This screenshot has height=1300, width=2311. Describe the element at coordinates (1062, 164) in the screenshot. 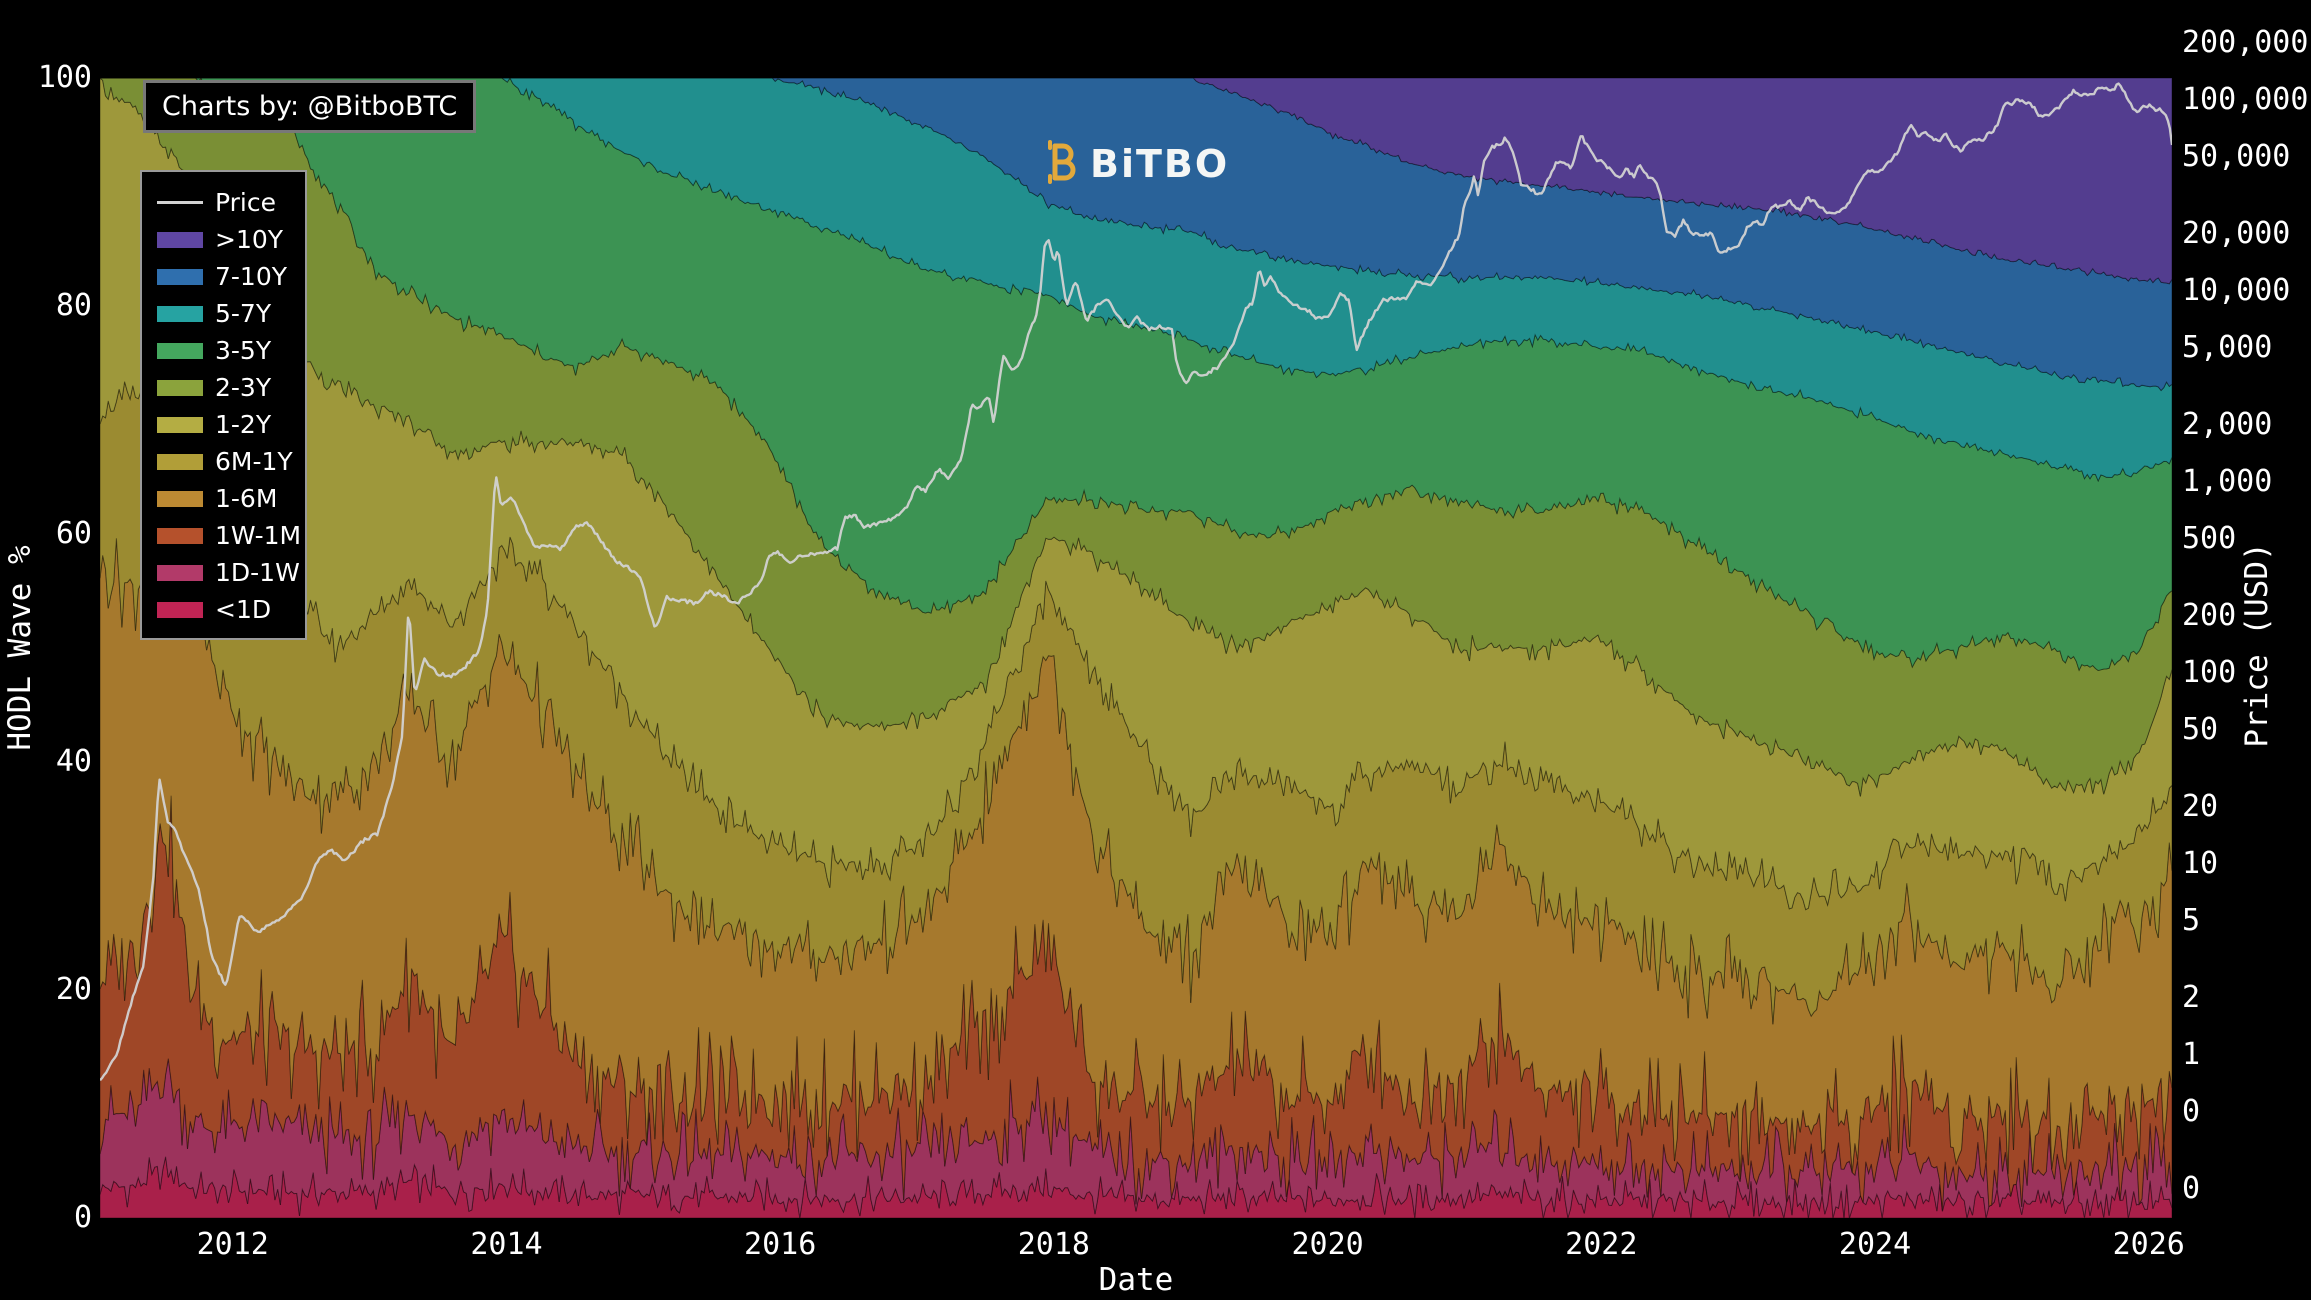

I see `bitcoin-b-icon` at that location.